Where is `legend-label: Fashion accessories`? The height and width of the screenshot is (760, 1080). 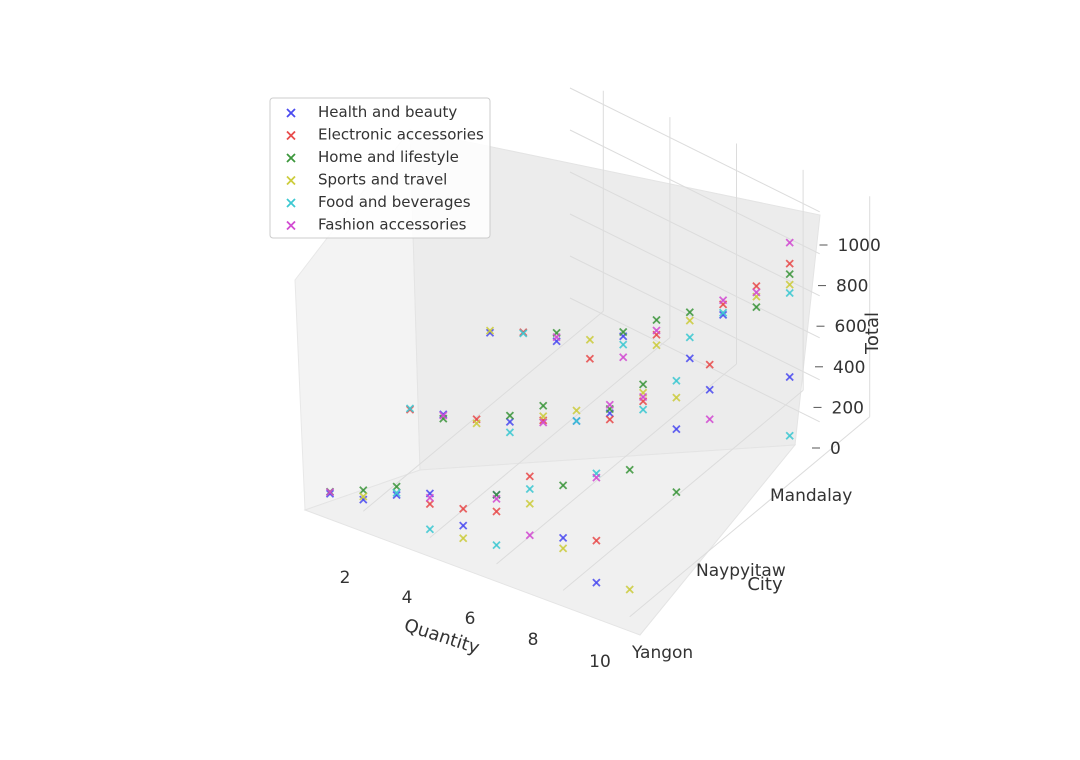
legend-label: Fashion accessories is located at coordinates (392, 225).